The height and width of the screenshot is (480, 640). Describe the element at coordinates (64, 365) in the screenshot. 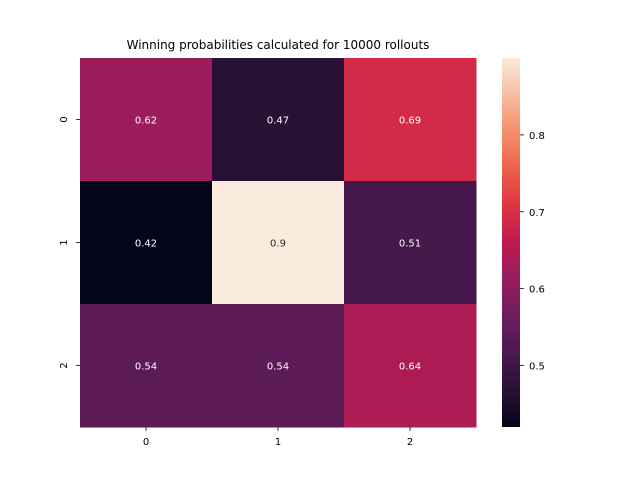

I see `y-tick-label-2: 2` at that location.